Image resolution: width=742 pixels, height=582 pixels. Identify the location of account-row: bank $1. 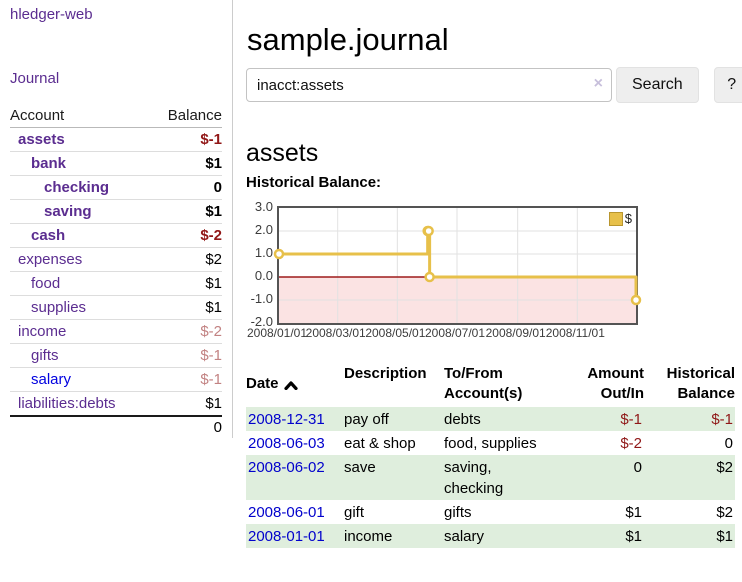
(116, 164).